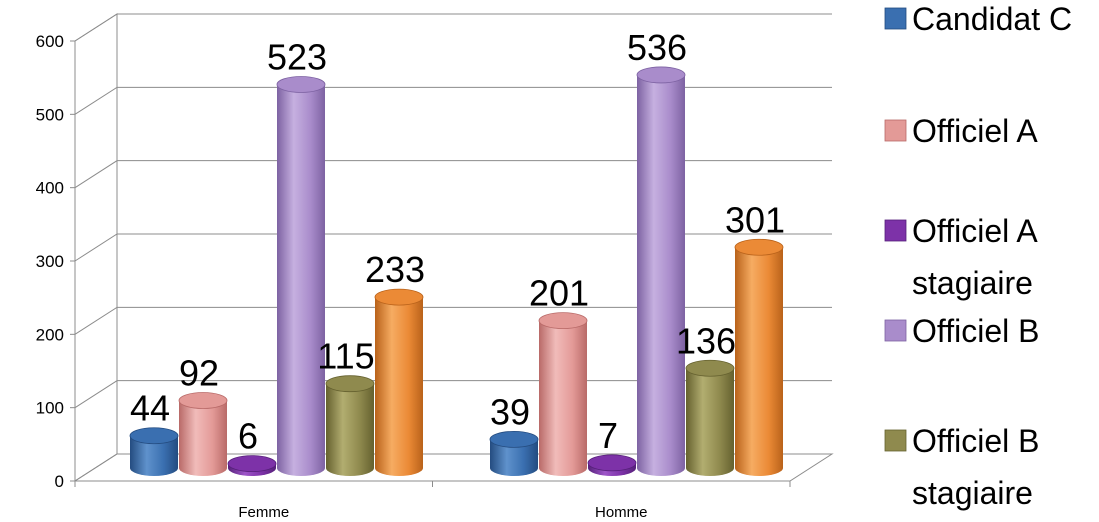  What do you see at coordinates (248, 436) in the screenshot?
I see `data-label: 6` at bounding box center [248, 436].